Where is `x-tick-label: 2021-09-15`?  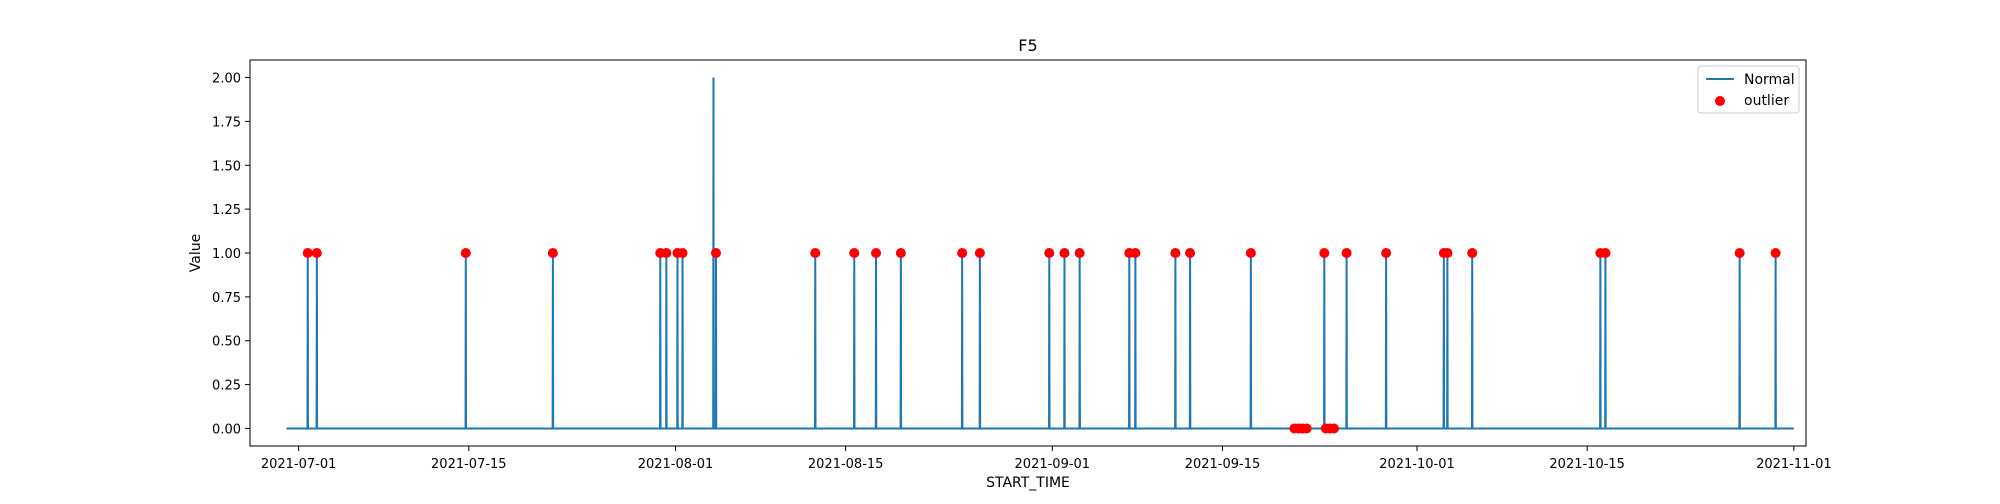 x-tick-label: 2021-09-15 is located at coordinates (1223, 464).